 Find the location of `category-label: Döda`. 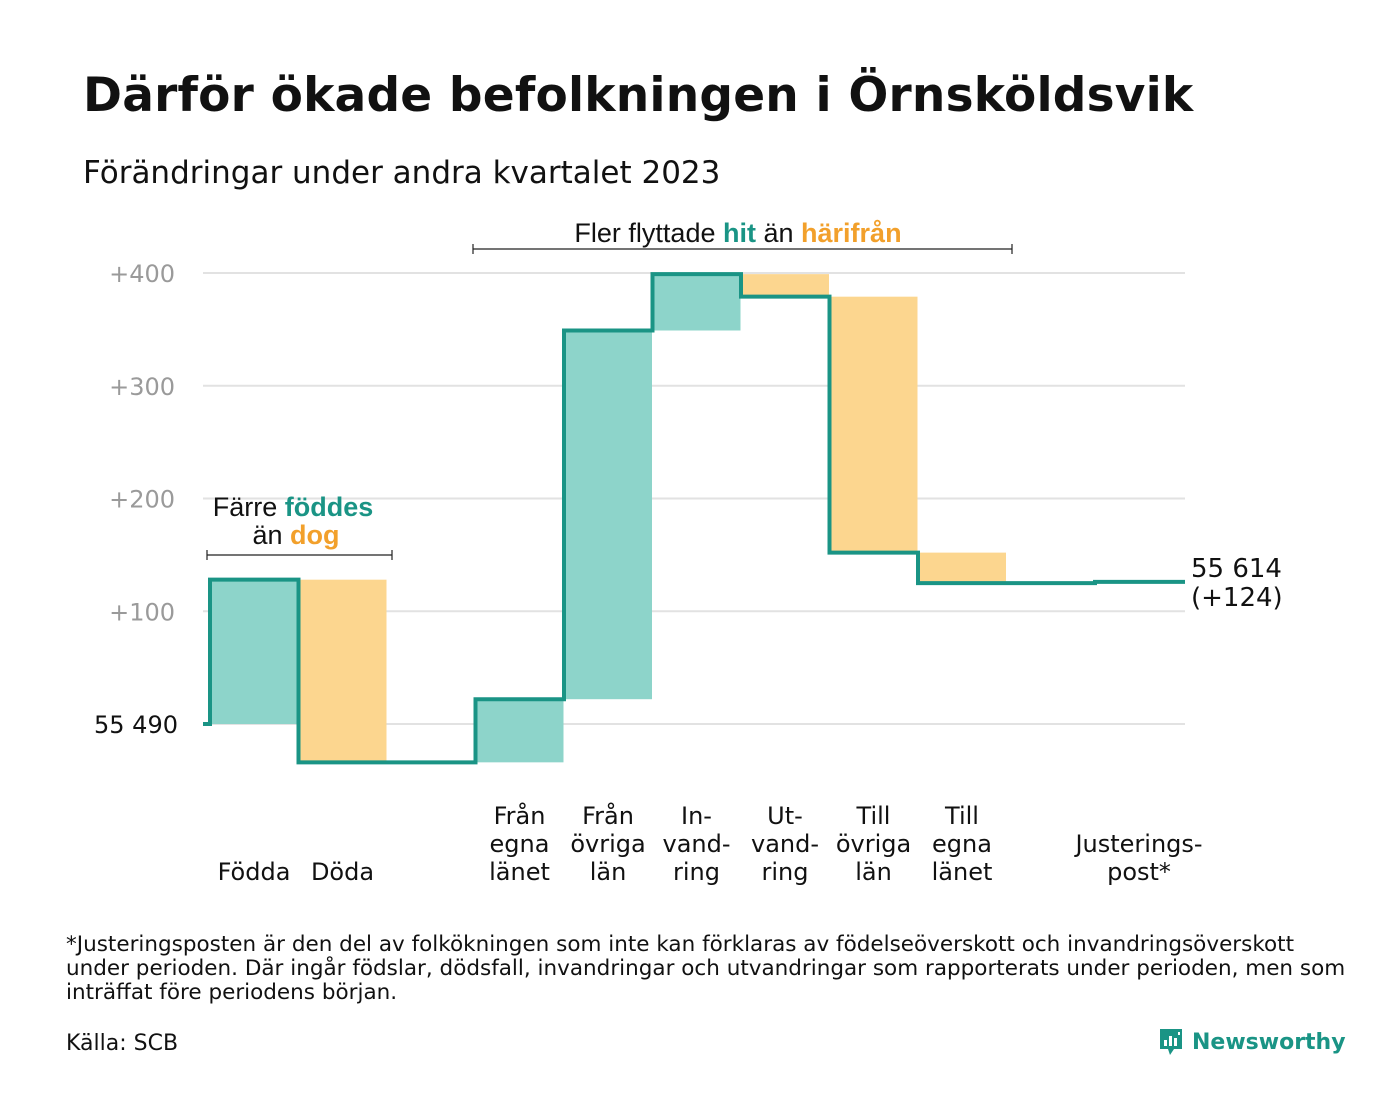

category-label: Döda is located at coordinates (342, 872).